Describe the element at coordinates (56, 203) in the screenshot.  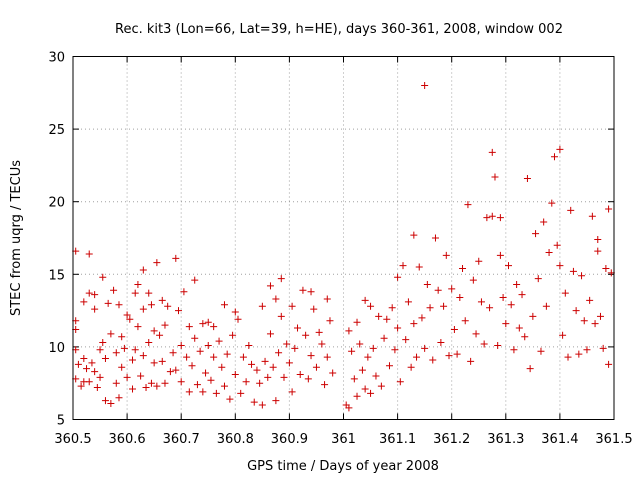
I see `y-tick-label: 20` at that location.